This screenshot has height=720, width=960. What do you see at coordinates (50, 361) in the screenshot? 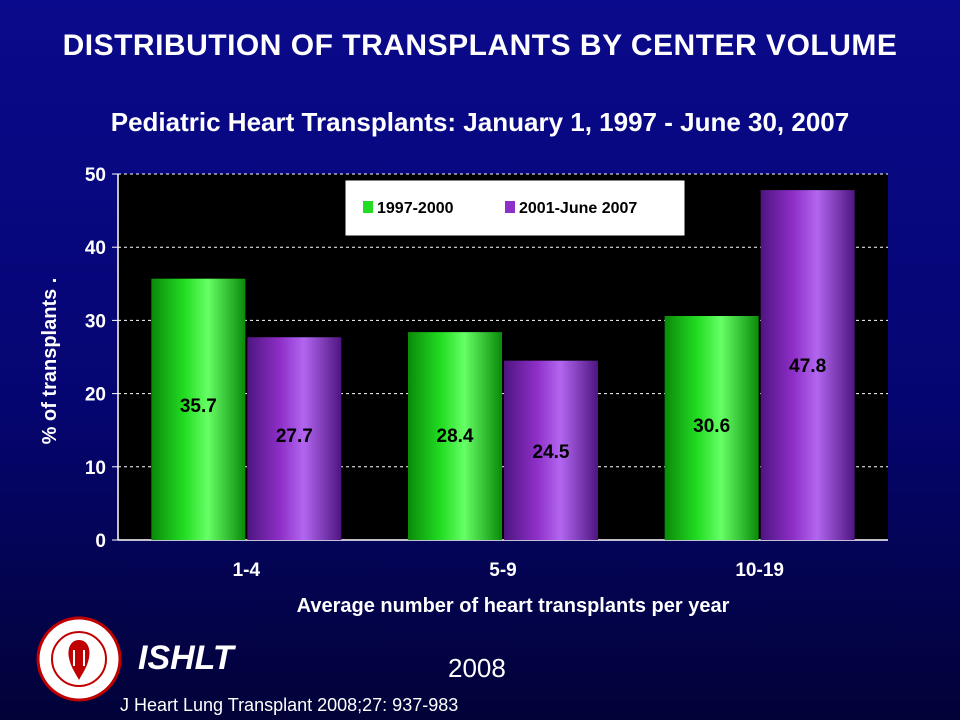
I see `y-axis-title: % of transplants .` at bounding box center [50, 361].